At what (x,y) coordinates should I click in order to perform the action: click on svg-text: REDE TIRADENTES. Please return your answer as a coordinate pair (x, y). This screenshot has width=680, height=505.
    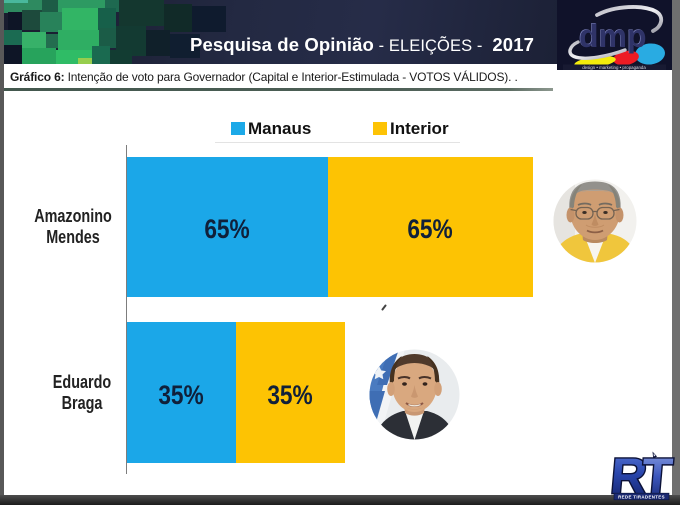
    Looking at the image, I should click on (641, 496).